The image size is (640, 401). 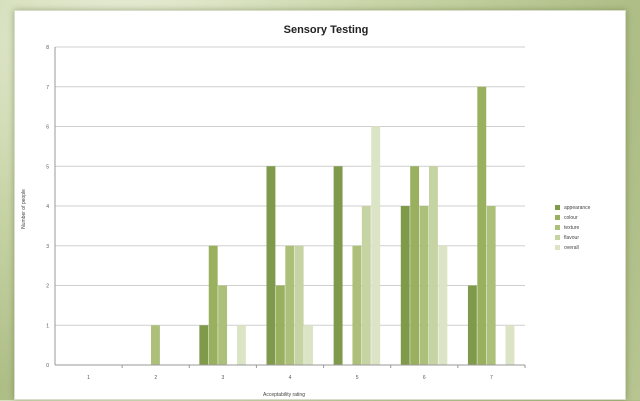 I want to click on y-tick-label: 3, so click(x=47, y=247).